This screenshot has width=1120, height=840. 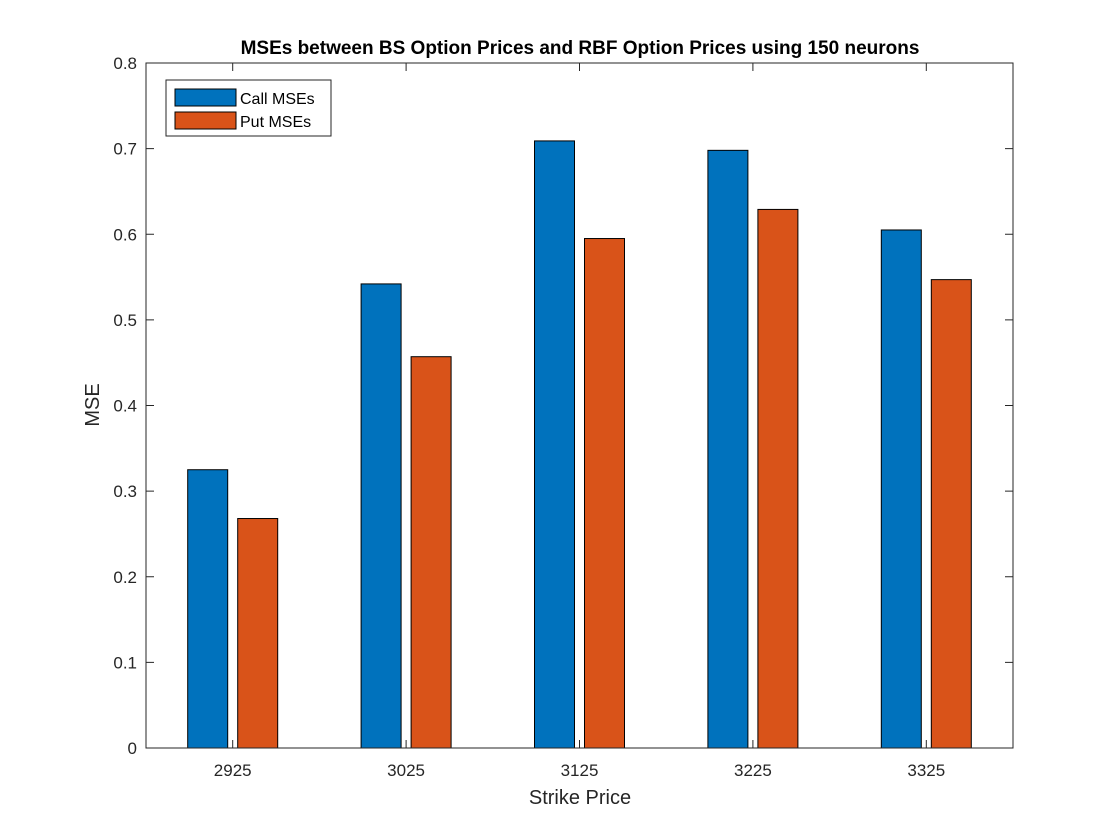 I want to click on x-tick-label-3125: 3125, so click(x=580, y=770).